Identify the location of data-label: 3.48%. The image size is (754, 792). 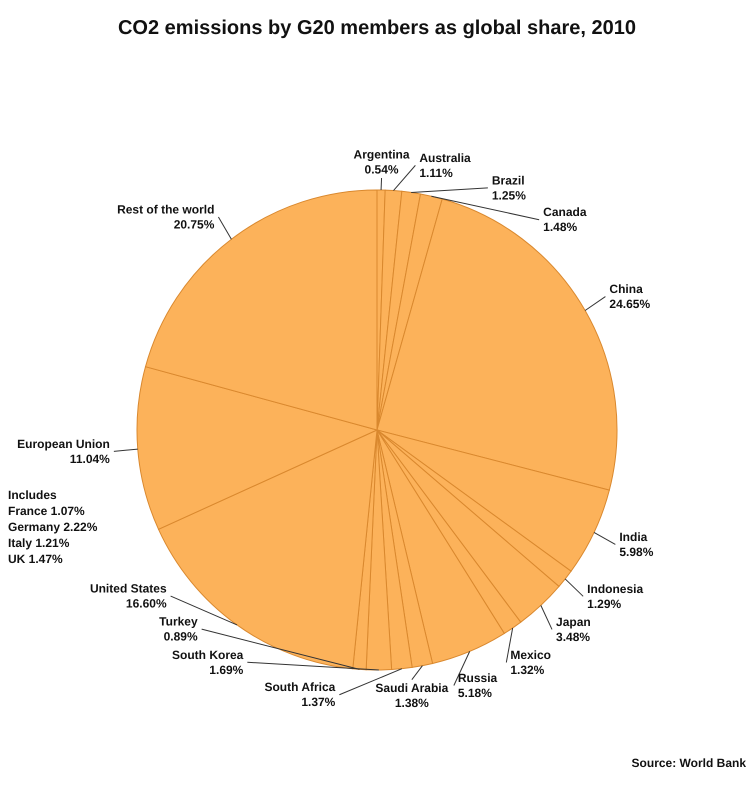
(573, 637).